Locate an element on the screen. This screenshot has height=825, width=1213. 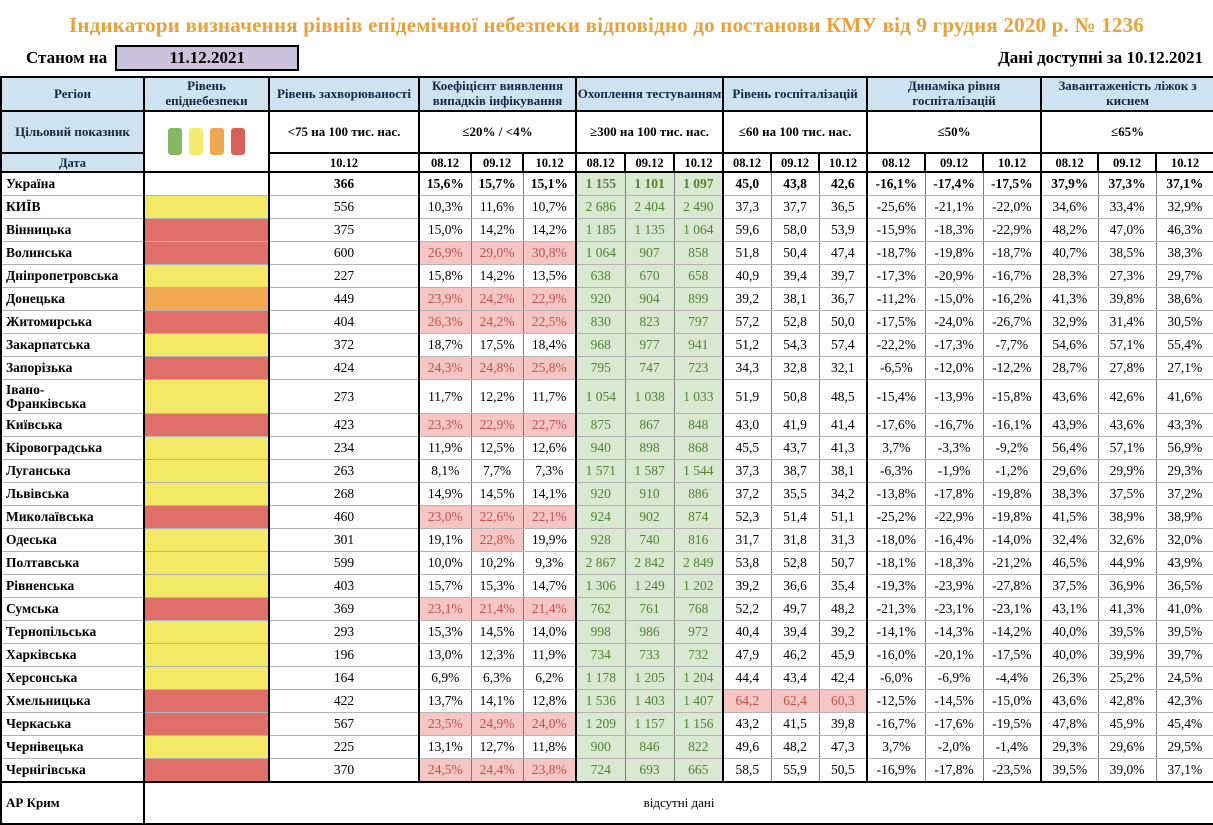
hospitalization-dynamics-cell: -3,3% is located at coordinates (954, 448).